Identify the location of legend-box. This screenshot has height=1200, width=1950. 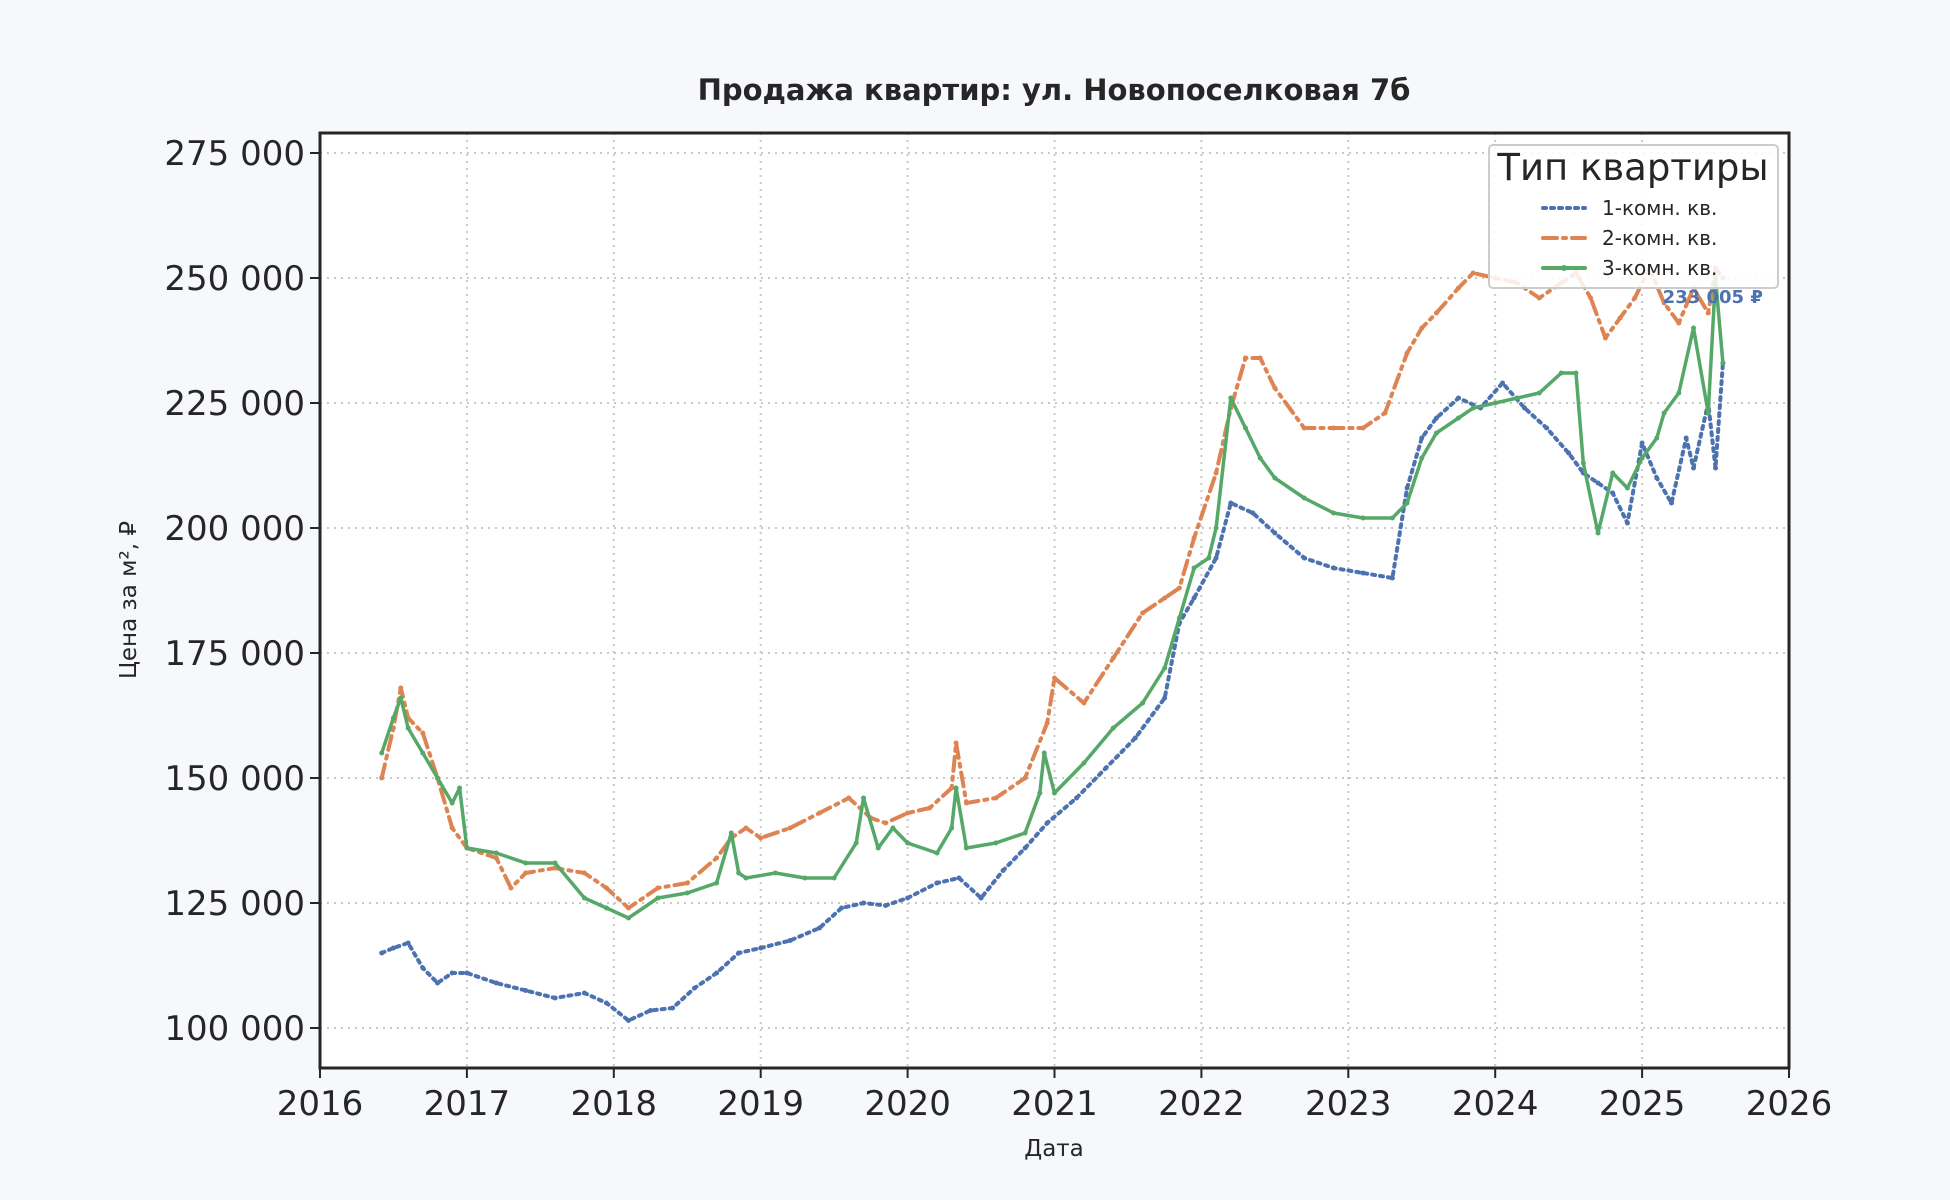
(1633, 216).